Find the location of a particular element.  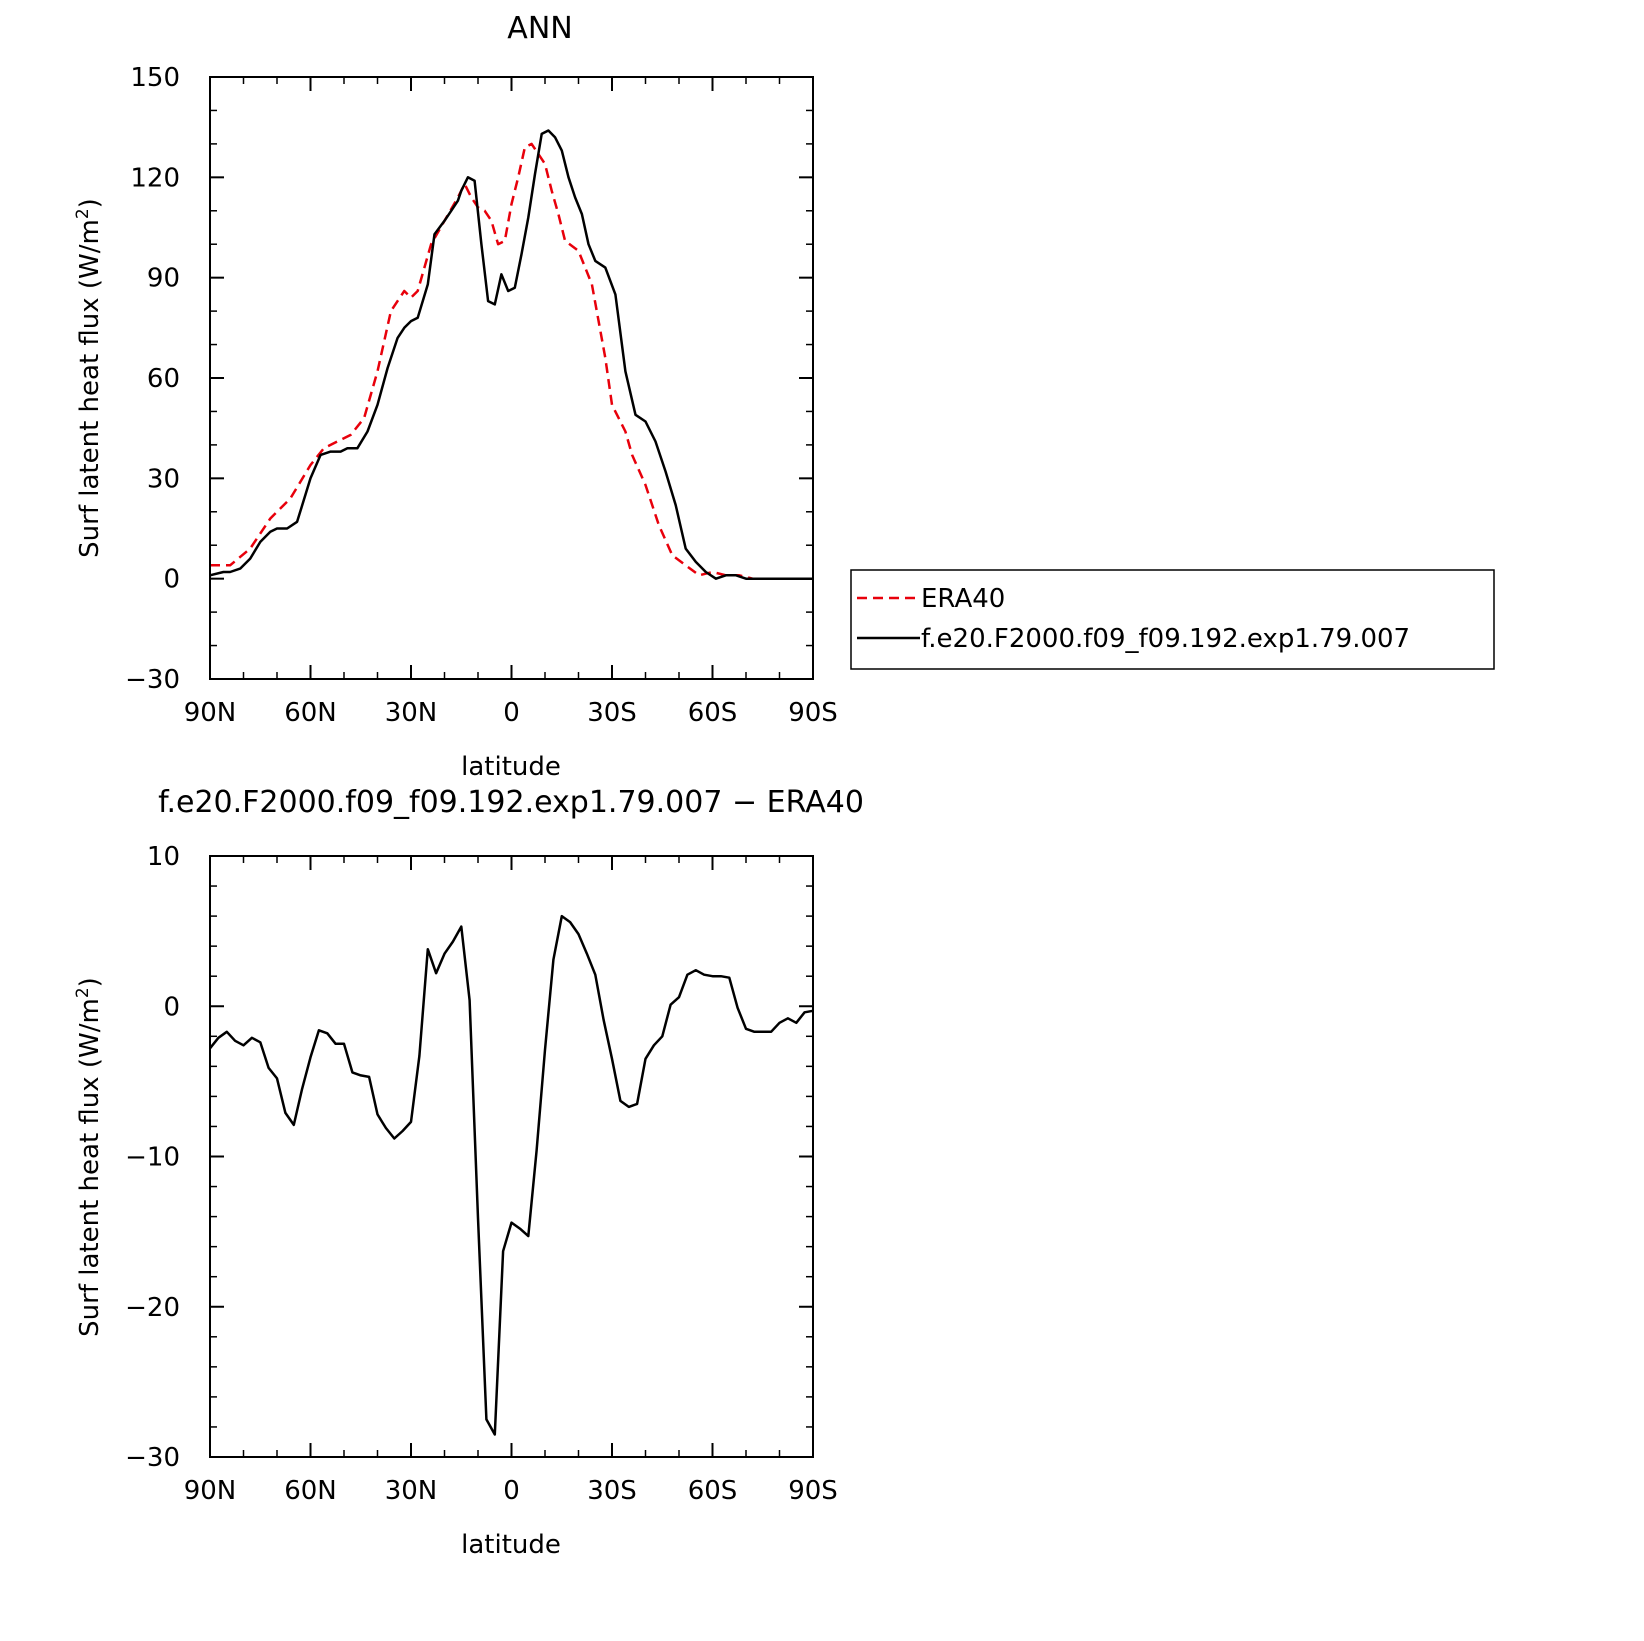

bottom-y-tick-label: −10 is located at coordinates (152, 1158).